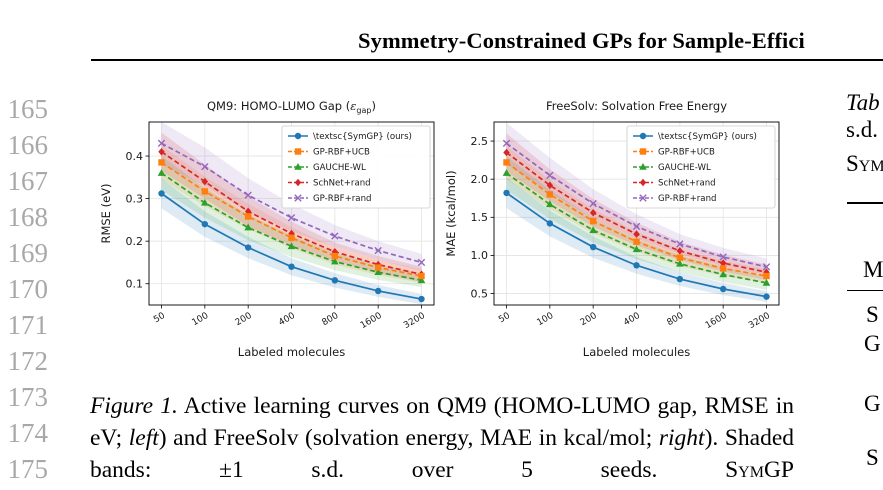  I want to click on table-mid-rule, so click(865, 290).